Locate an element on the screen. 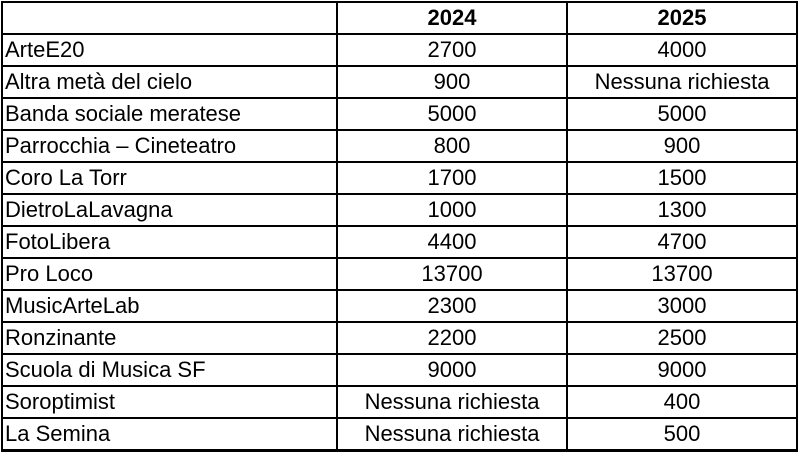 The image size is (800, 465). value-2024-cell: 4400 is located at coordinates (452, 242).